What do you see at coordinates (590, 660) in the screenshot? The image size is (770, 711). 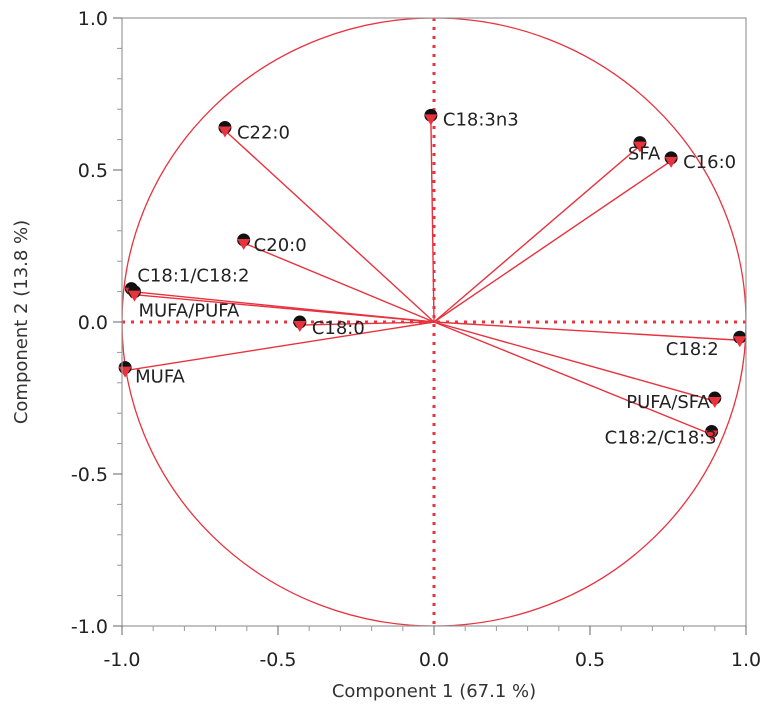 I see `x-tick-label: 0.5` at bounding box center [590, 660].